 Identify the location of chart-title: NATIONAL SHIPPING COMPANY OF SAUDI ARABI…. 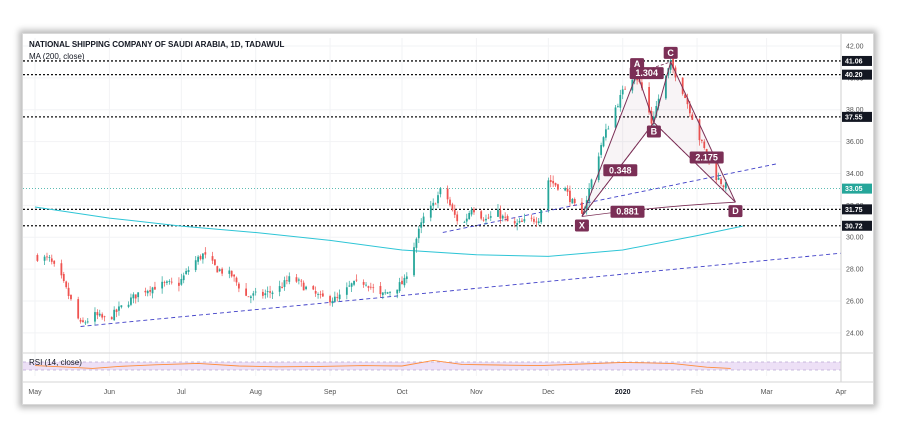
(157, 44).